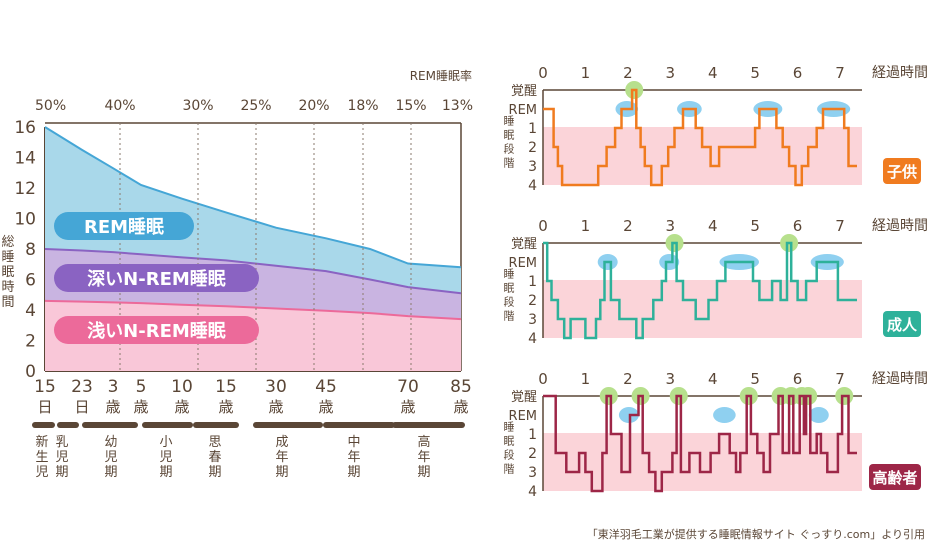 This screenshot has height=550, width=940. Describe the element at coordinates (156, 331) in the screenshot. I see `legend-pill-label: 浅いN-REM睡眠` at that location.